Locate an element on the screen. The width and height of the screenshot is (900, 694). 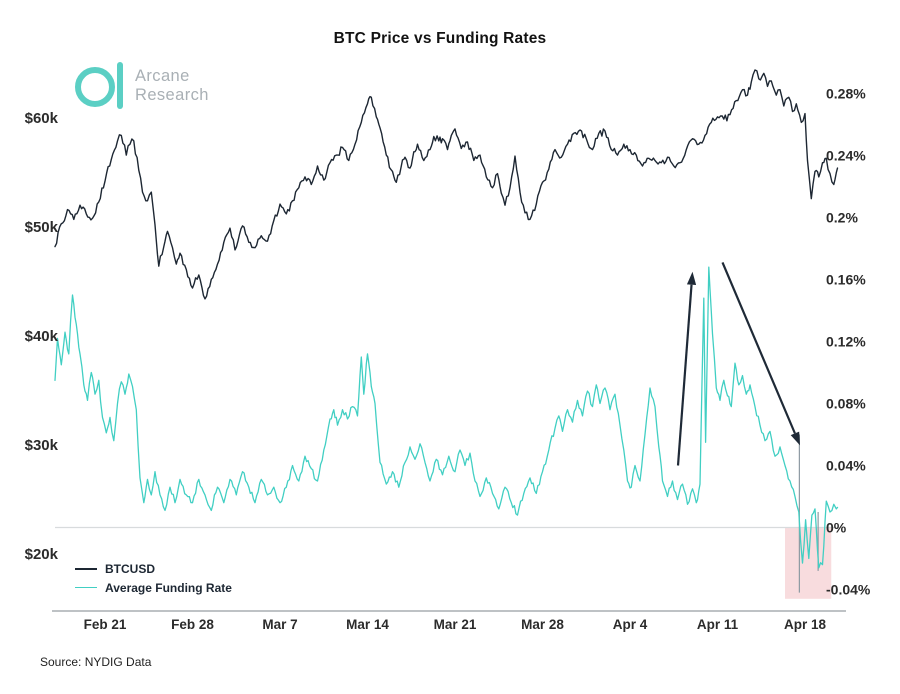
x-tick-0: Feb 21 is located at coordinates (105, 624).